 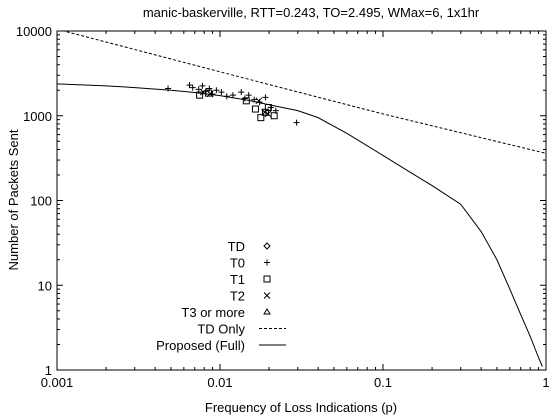 I want to click on legend-marker-triangle, so click(x=267, y=311).